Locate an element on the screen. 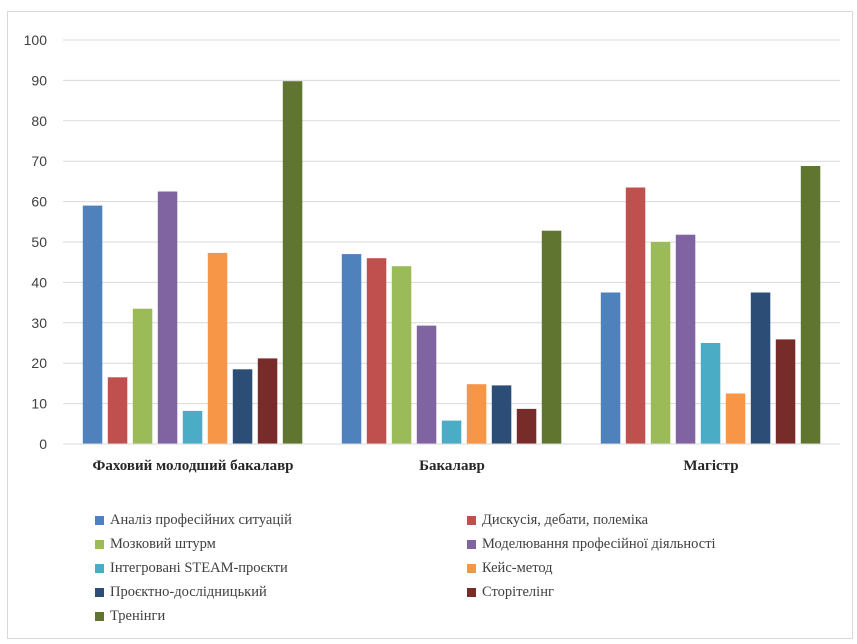 Image resolution: width=857 pixels, height=644 pixels. legend-item: Мозковий штурм is located at coordinates (281, 544).